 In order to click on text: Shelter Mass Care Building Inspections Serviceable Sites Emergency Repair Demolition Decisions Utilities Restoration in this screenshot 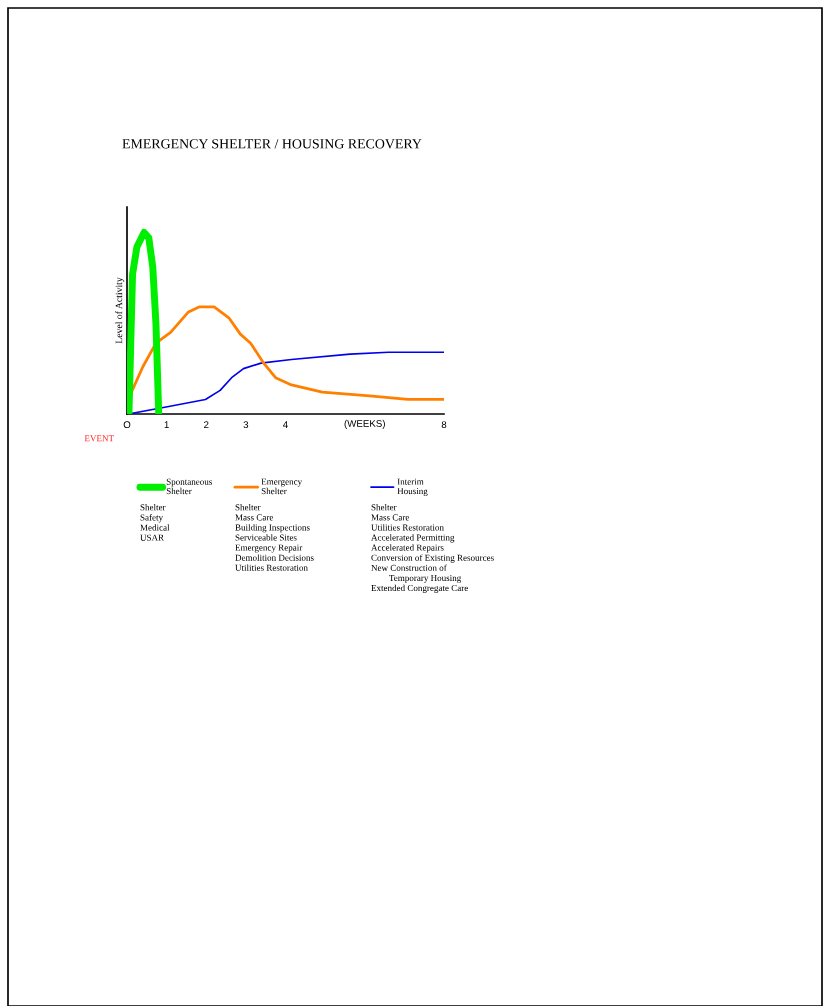, I will do `click(274, 537)`.